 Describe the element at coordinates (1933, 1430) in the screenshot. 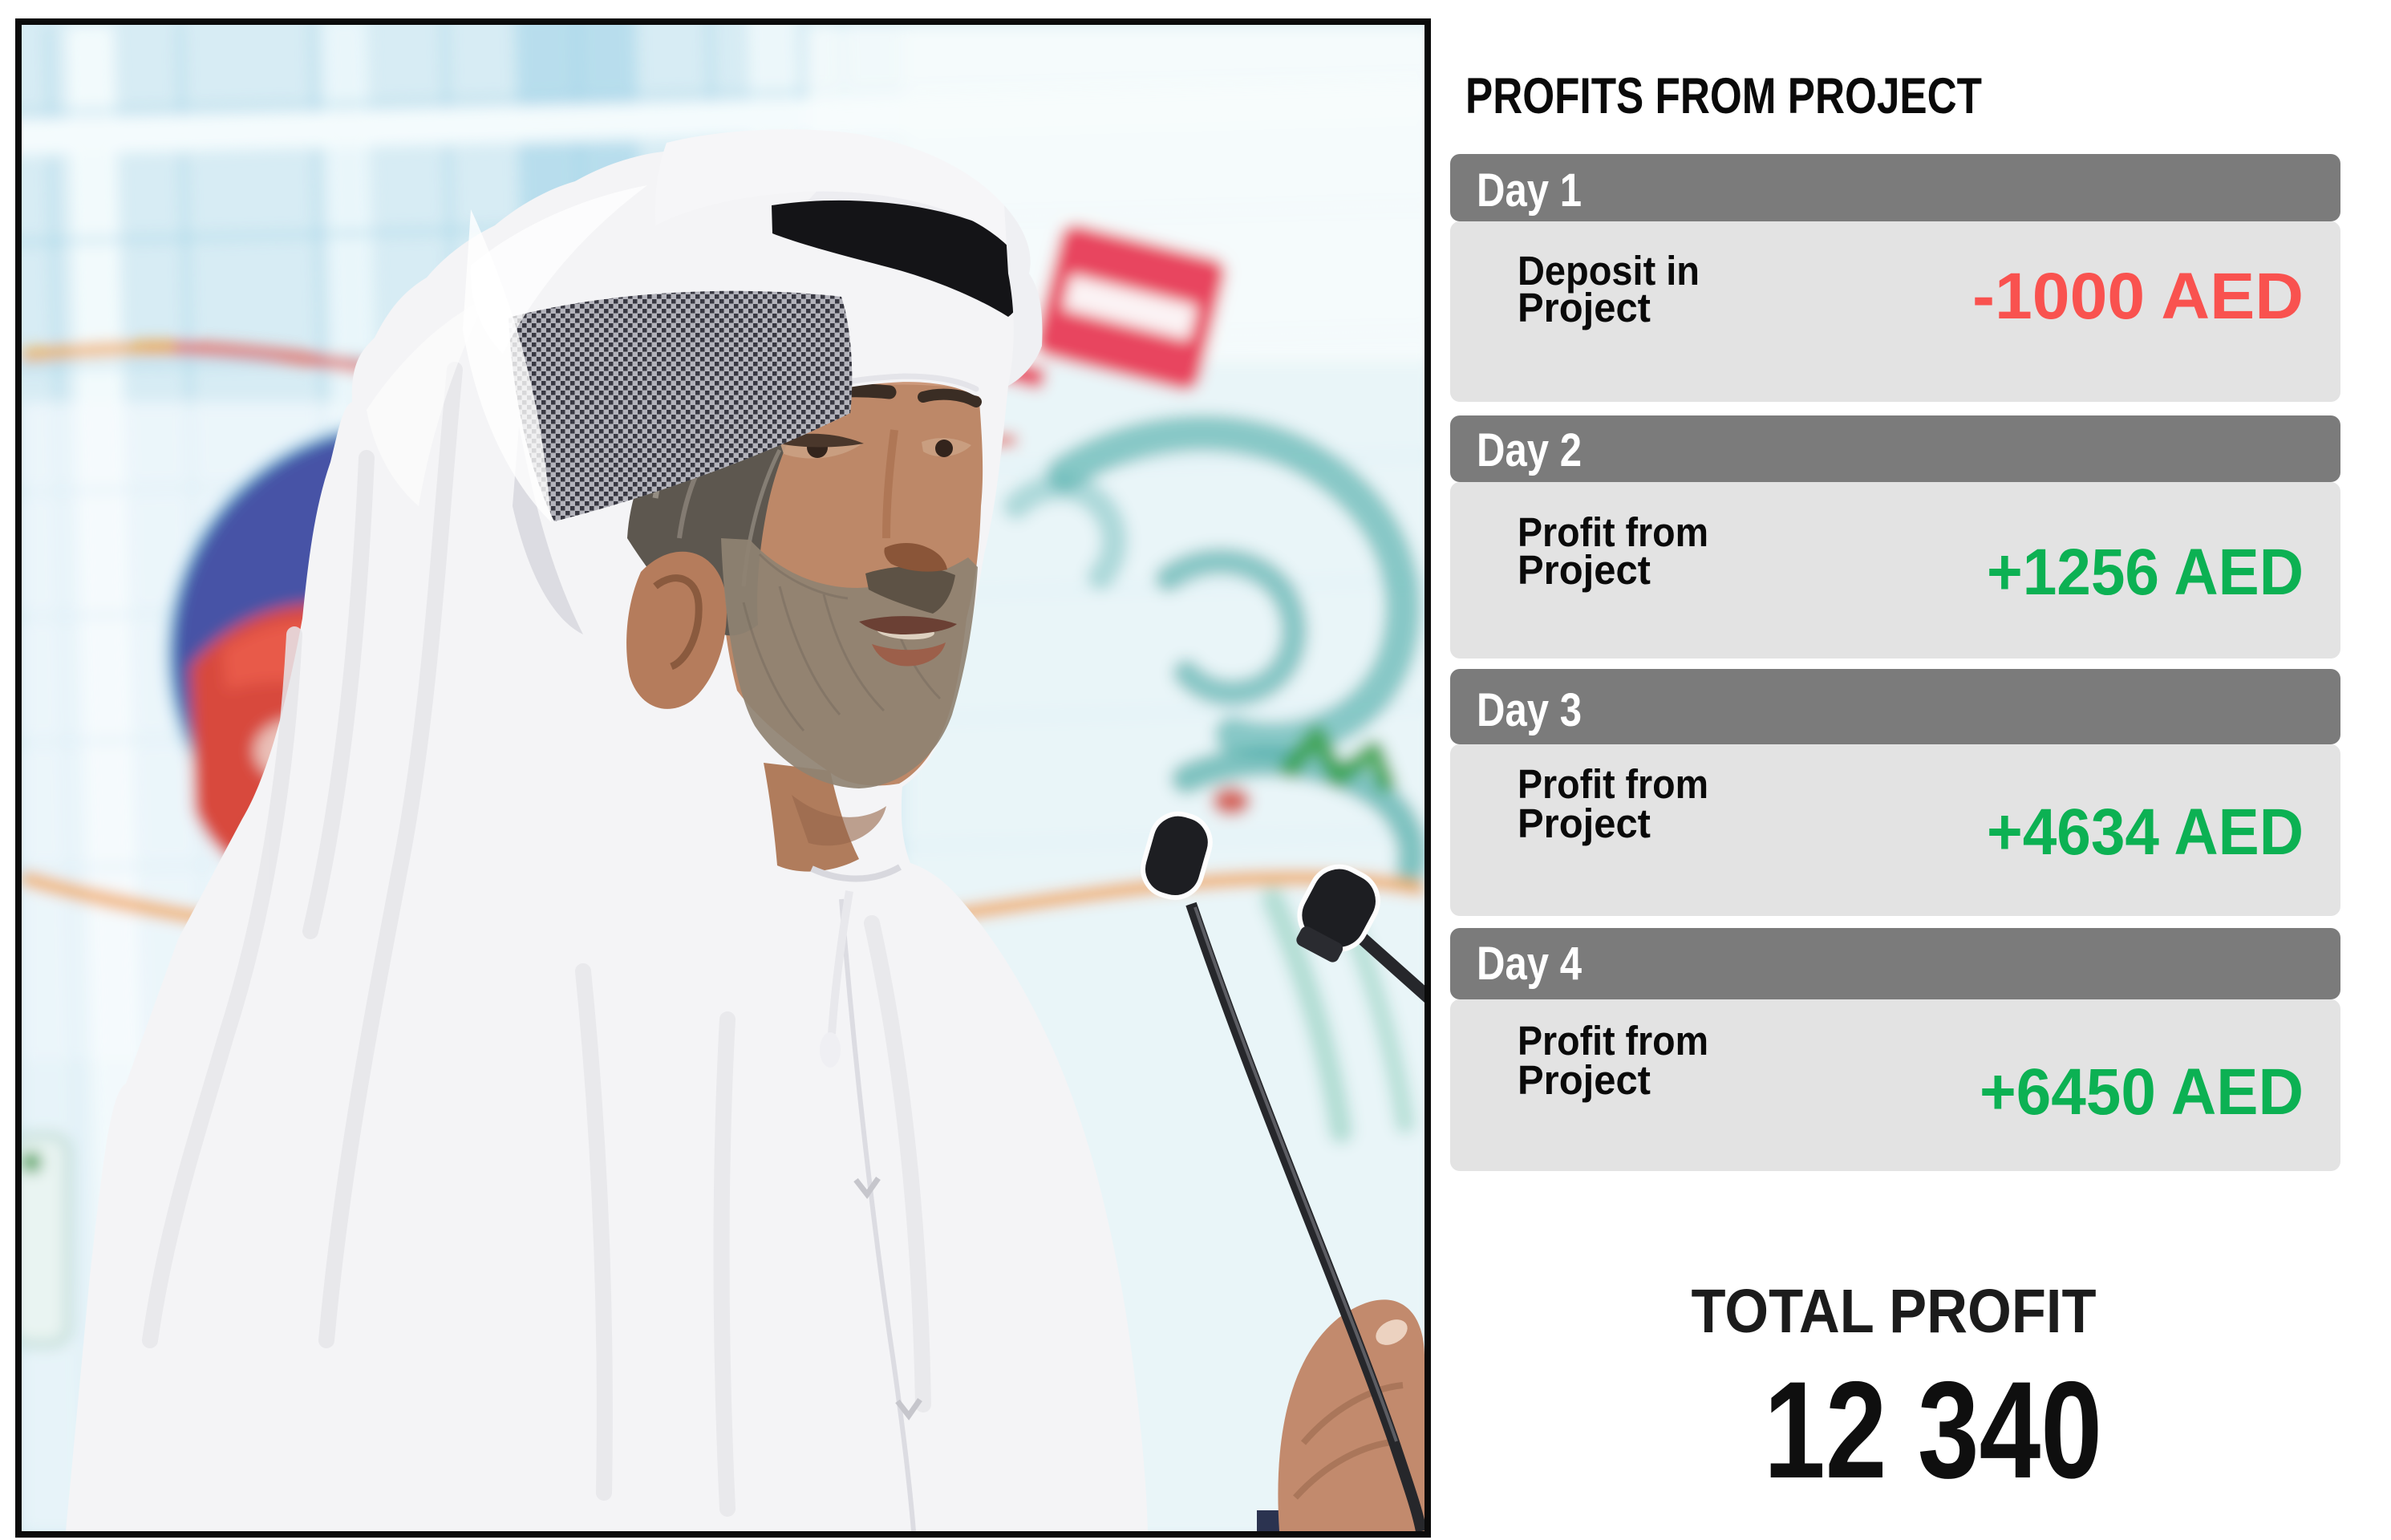

I see `svg-text: 12 340` at that location.